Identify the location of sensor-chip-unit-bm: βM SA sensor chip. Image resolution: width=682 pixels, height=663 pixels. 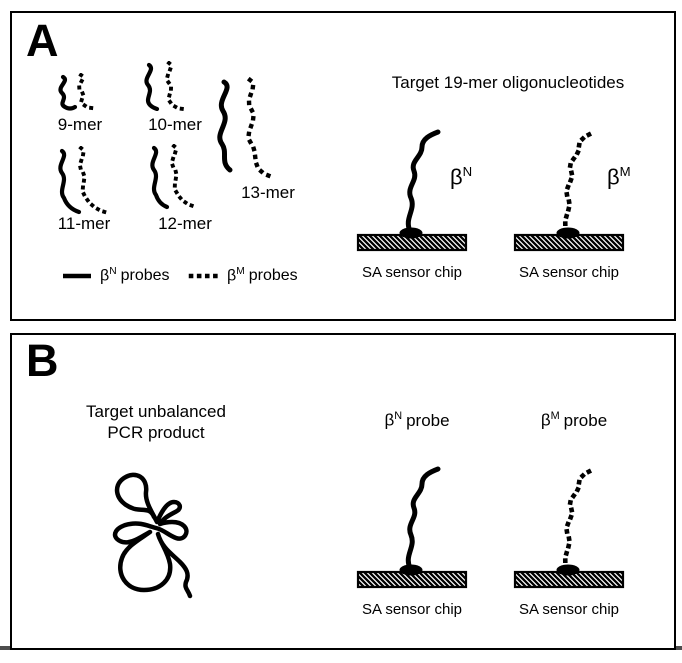
(574, 207).